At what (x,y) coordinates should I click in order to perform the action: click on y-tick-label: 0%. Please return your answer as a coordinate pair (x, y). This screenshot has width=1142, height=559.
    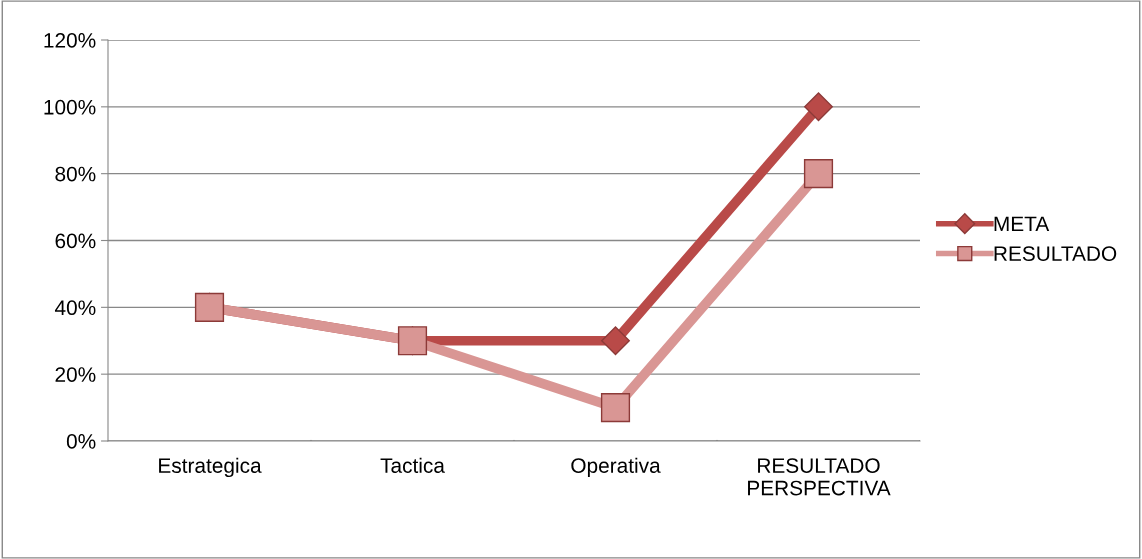
    Looking at the image, I should click on (81, 441).